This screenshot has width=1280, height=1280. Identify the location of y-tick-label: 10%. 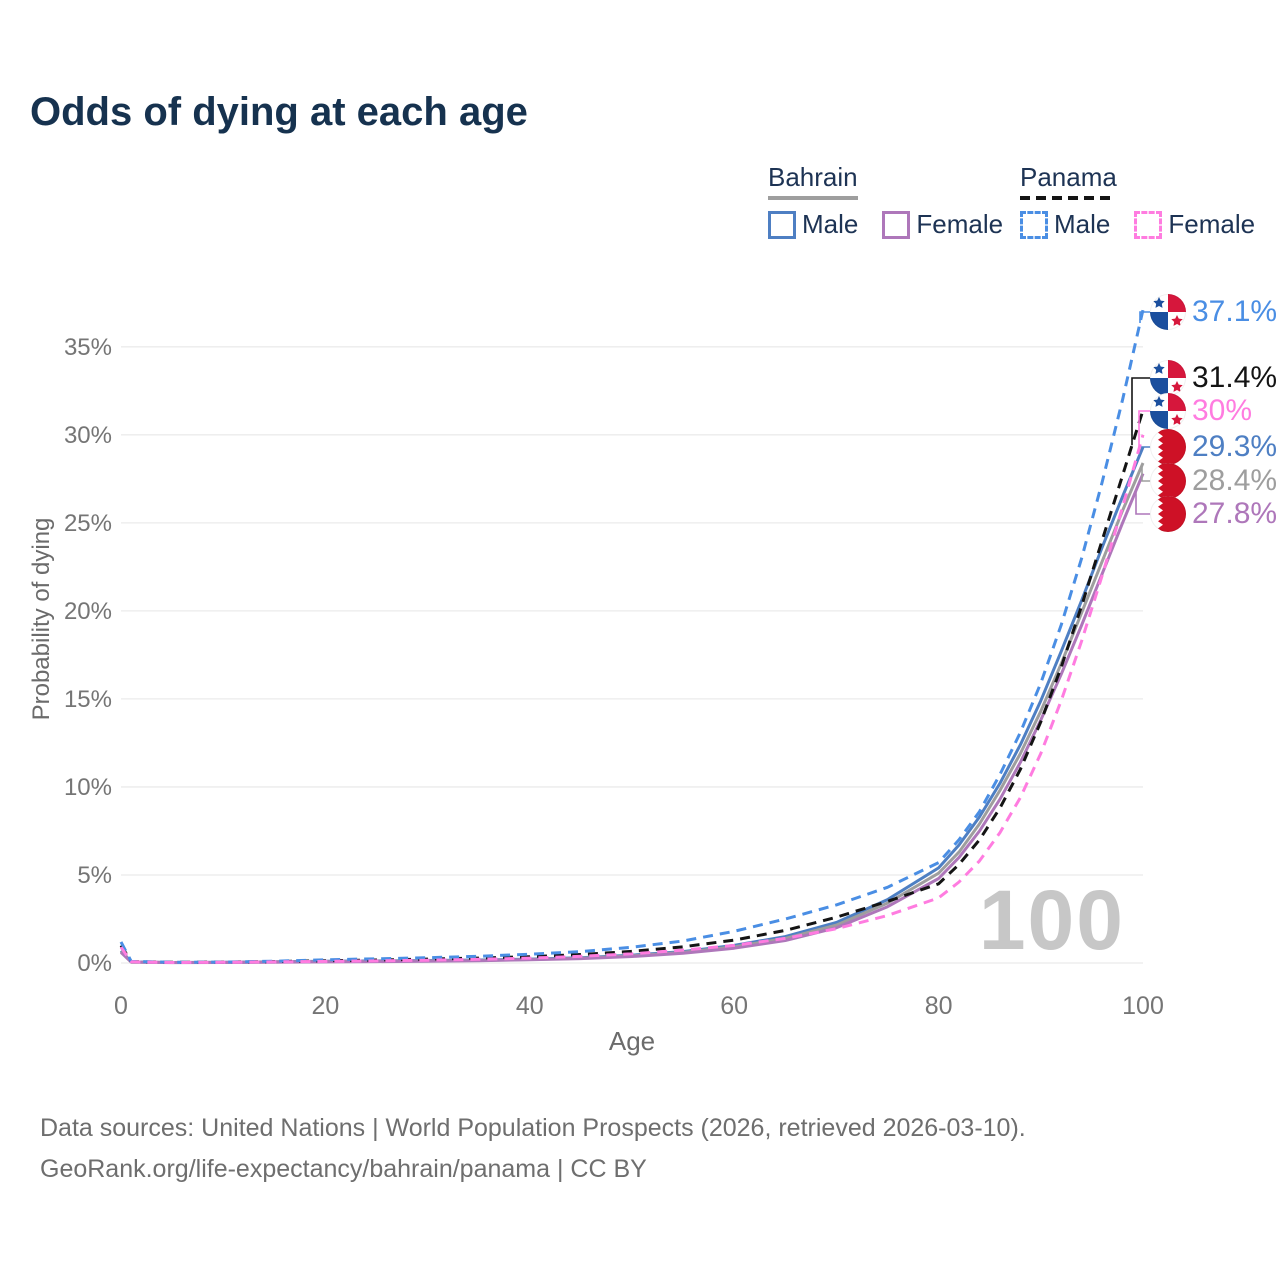
(88, 787).